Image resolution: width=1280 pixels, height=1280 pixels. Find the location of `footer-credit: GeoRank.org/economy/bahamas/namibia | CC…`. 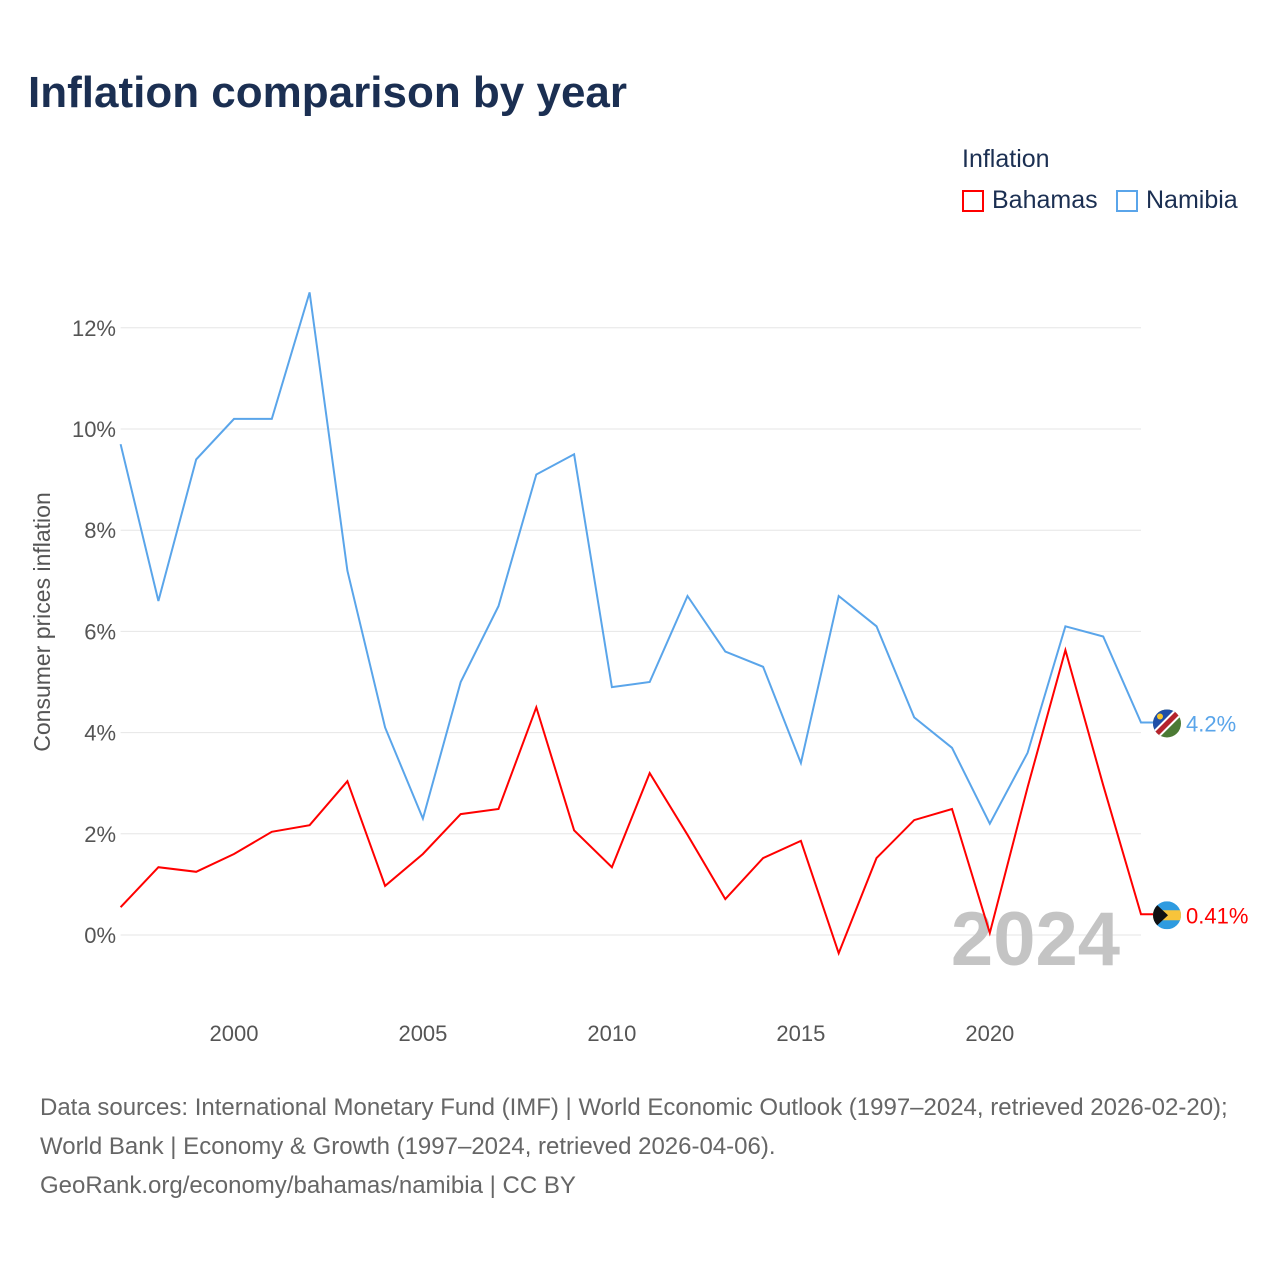

footer-credit: GeoRank.org/economy/bahamas/namibia | CC… is located at coordinates (308, 1185).